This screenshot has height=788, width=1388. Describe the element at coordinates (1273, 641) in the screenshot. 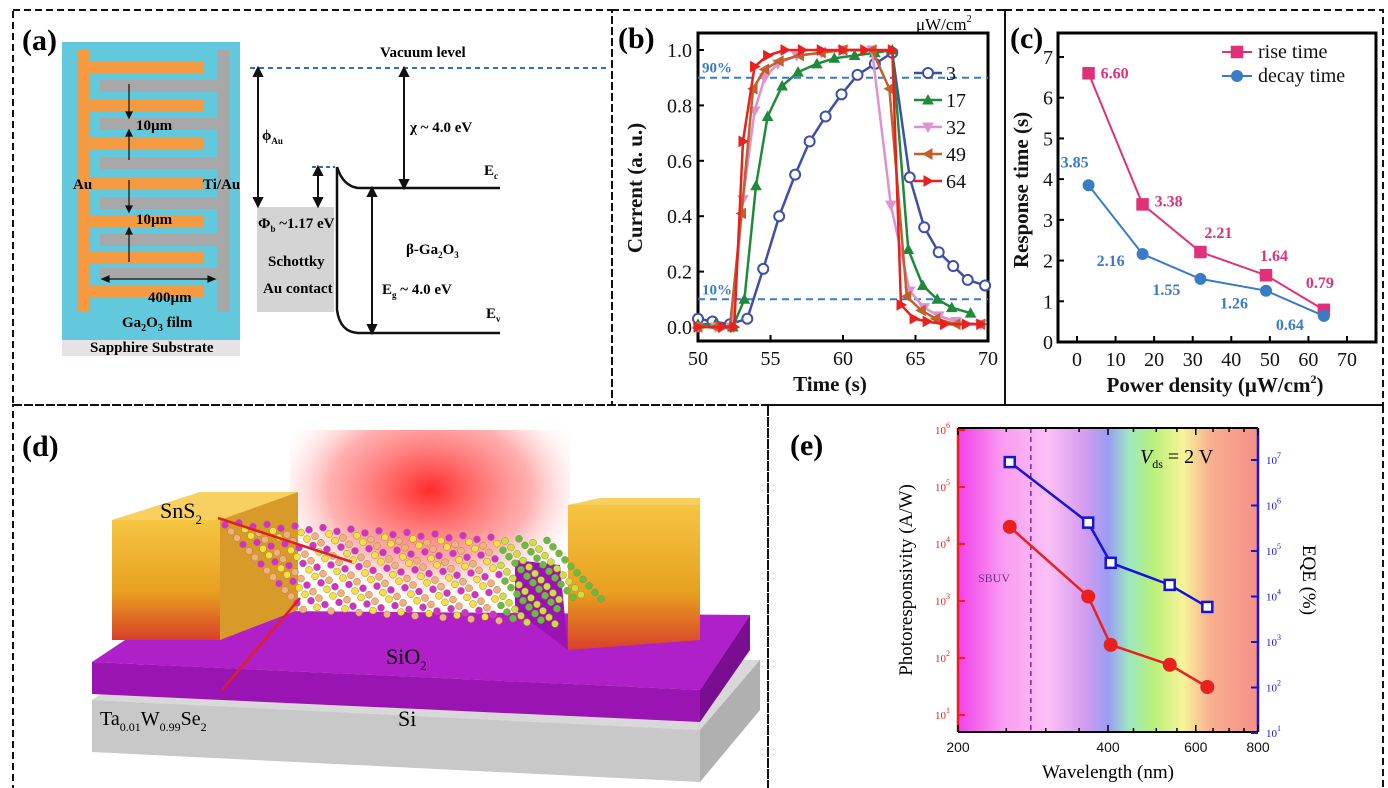

I see `y2-tick-label: 10³` at that location.